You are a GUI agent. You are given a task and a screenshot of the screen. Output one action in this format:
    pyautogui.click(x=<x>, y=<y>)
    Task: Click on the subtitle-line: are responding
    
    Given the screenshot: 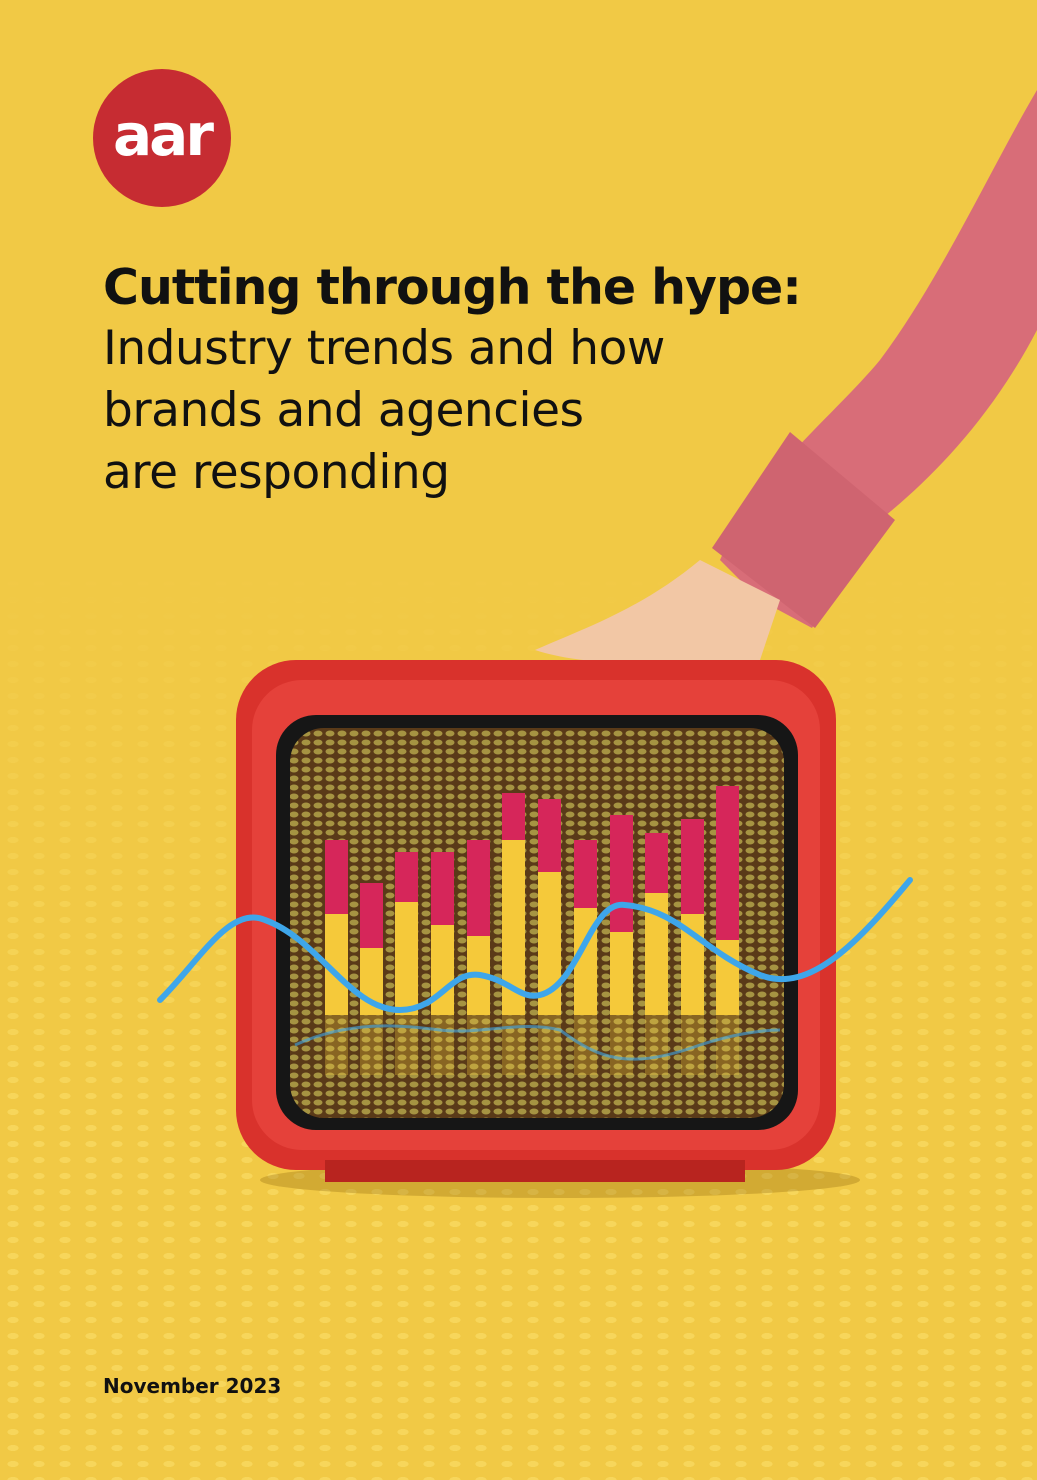 What is the action you would take?
    pyautogui.click(x=276, y=472)
    